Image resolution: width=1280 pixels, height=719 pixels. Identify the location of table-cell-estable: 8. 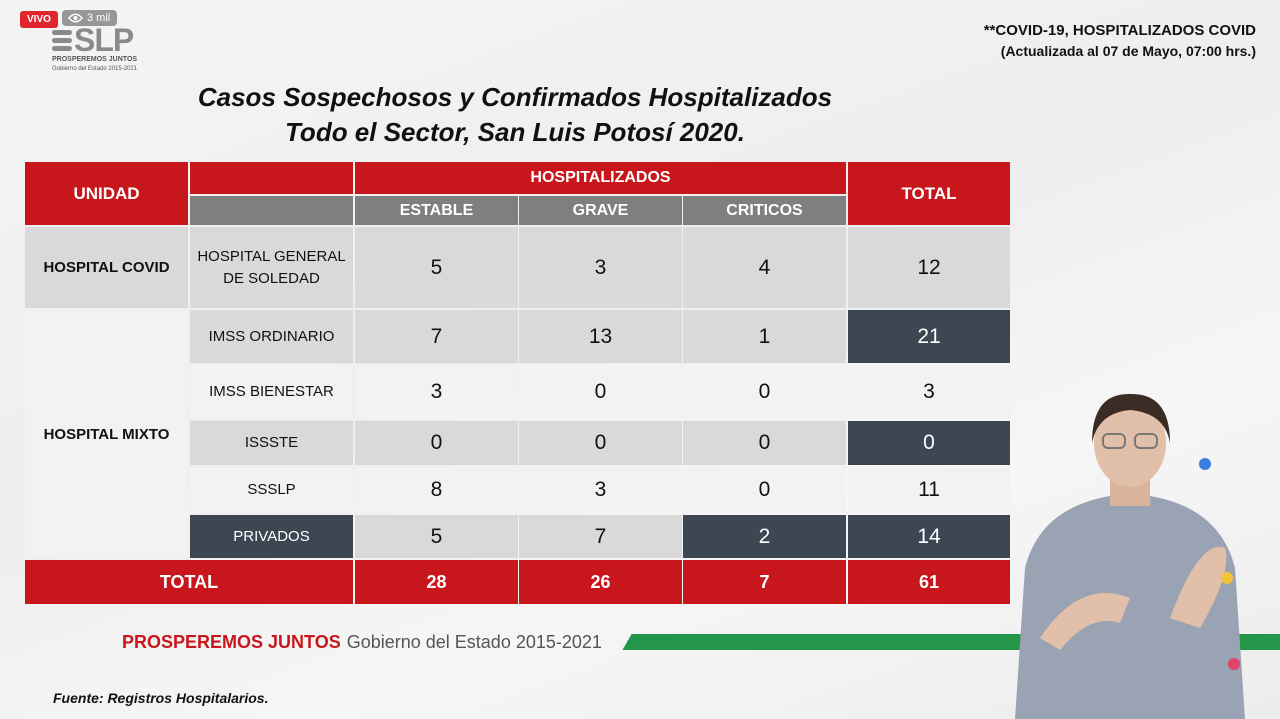
(436, 490).